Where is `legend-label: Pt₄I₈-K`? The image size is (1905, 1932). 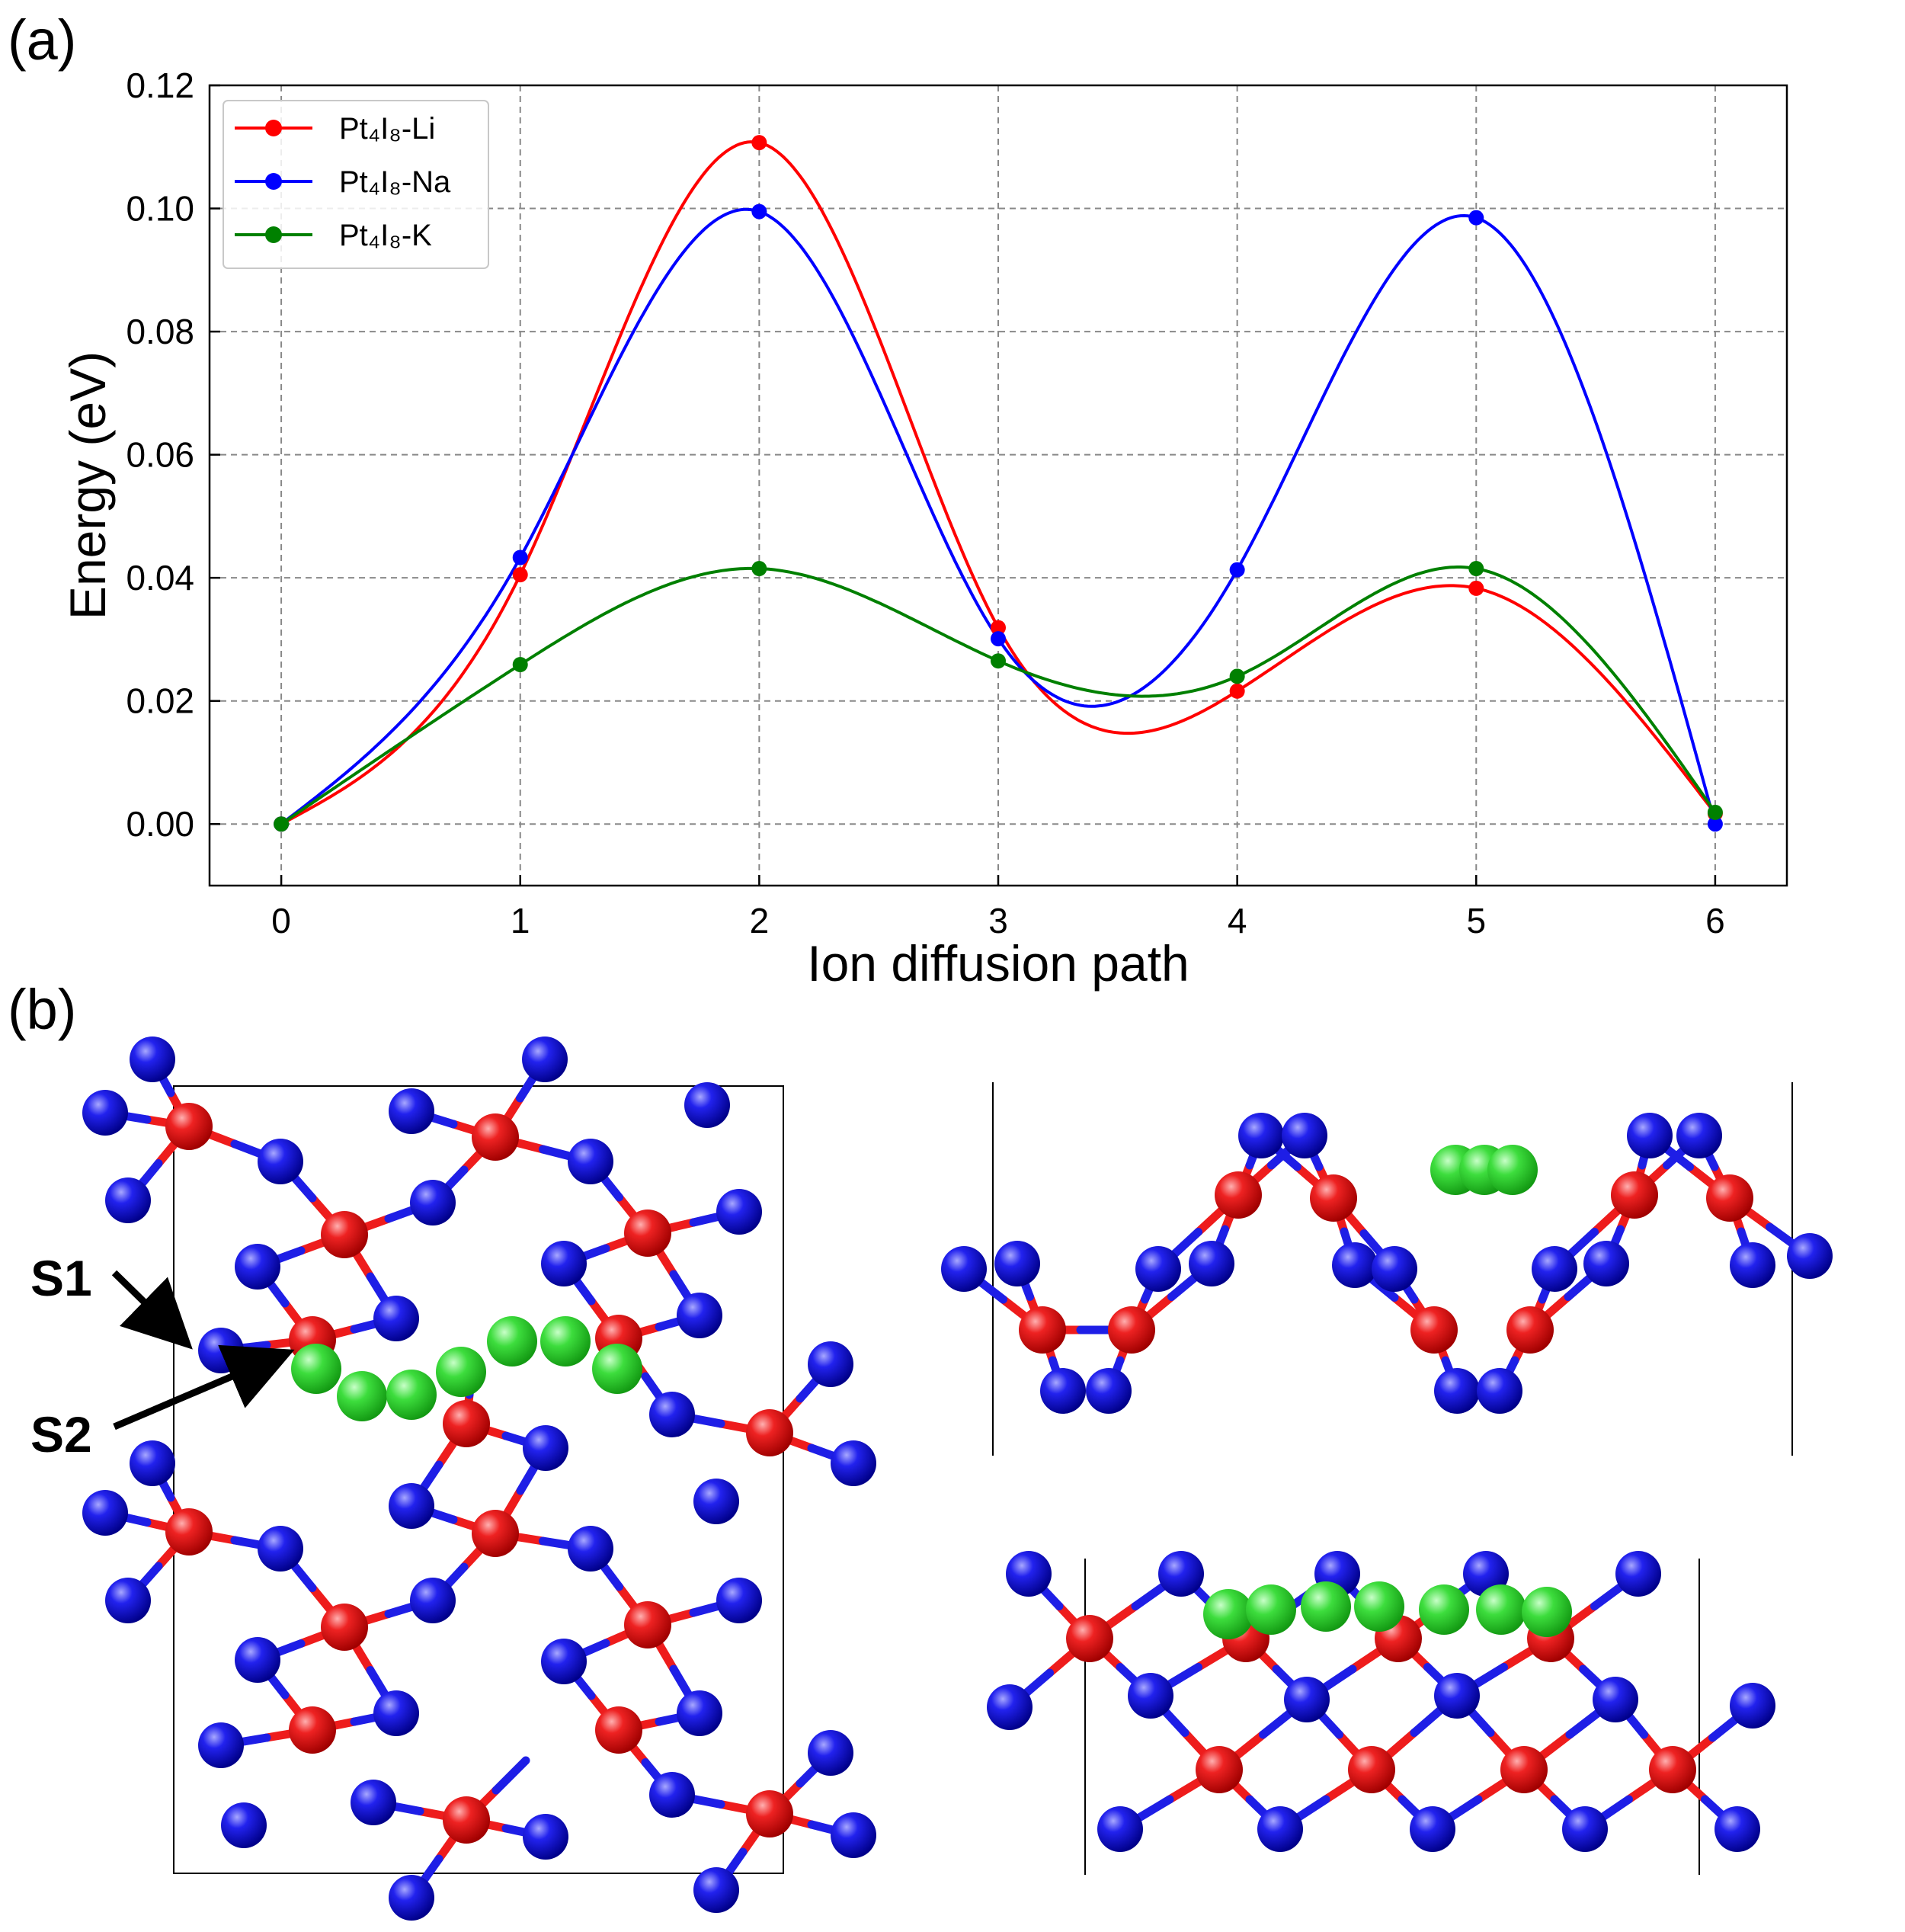
legend-label: Pt₄I₈-K is located at coordinates (385, 235).